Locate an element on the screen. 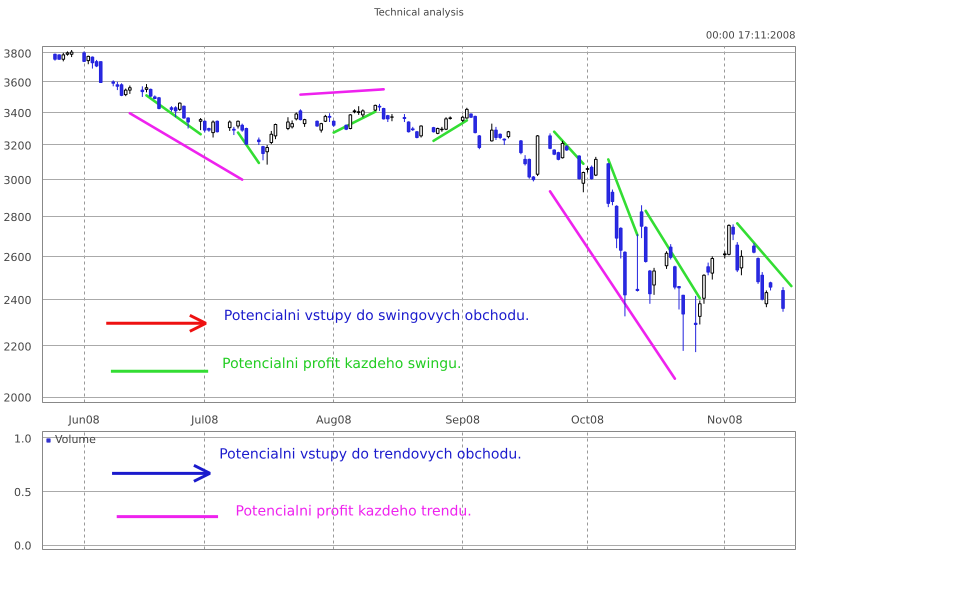  y-tick-label: 3800 is located at coordinates (18, 53).